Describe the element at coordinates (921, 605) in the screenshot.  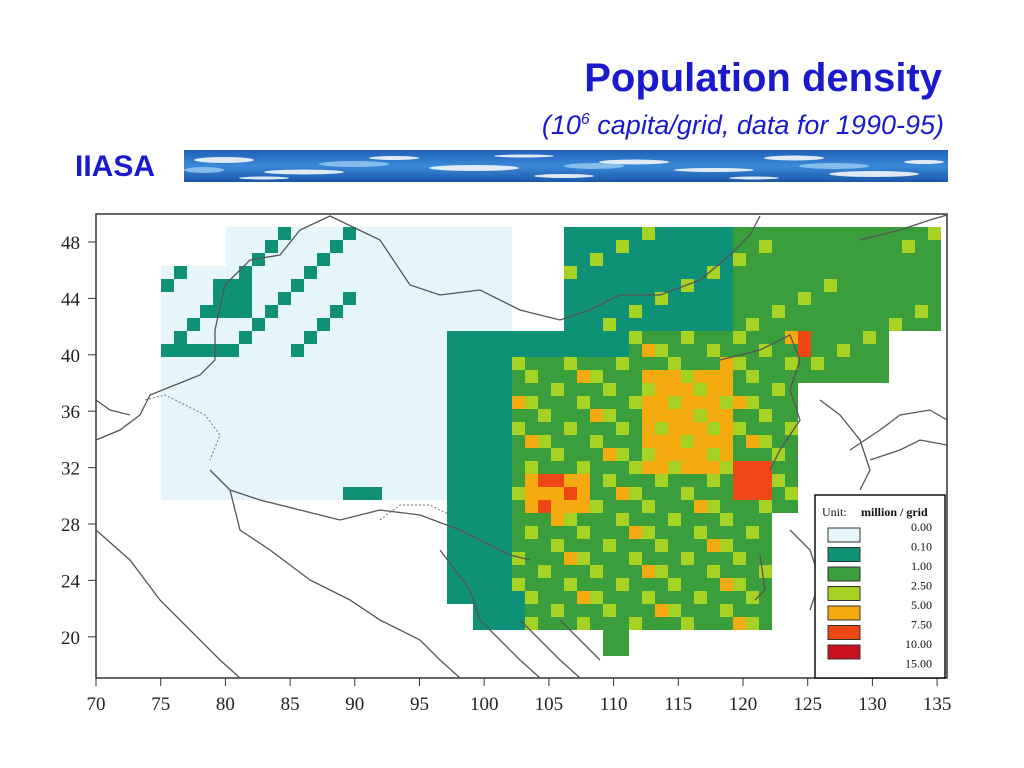
I see `legend-label: 5.00` at that location.